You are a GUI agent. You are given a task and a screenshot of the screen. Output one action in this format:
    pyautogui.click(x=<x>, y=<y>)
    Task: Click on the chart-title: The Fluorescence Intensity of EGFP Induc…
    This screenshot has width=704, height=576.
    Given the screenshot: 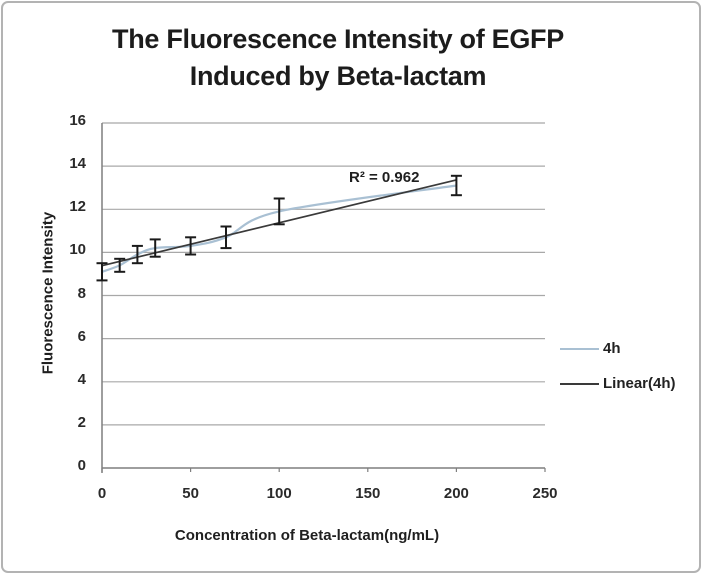 What is the action you would take?
    pyautogui.click(x=338, y=58)
    